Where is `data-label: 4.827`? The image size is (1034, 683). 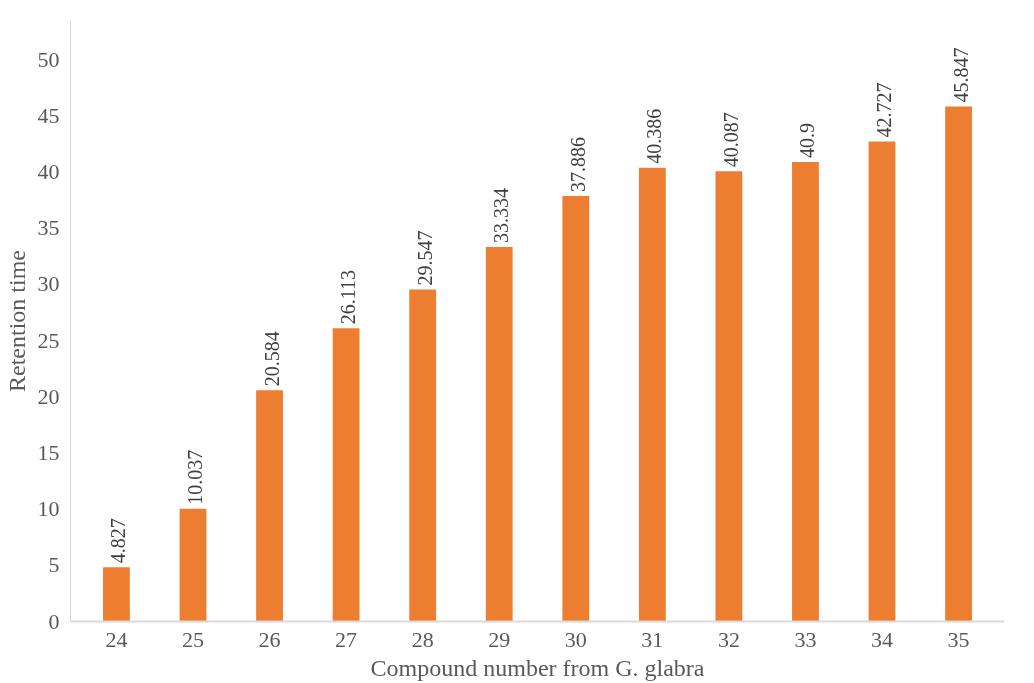 data-label: 4.827 is located at coordinates (118, 541).